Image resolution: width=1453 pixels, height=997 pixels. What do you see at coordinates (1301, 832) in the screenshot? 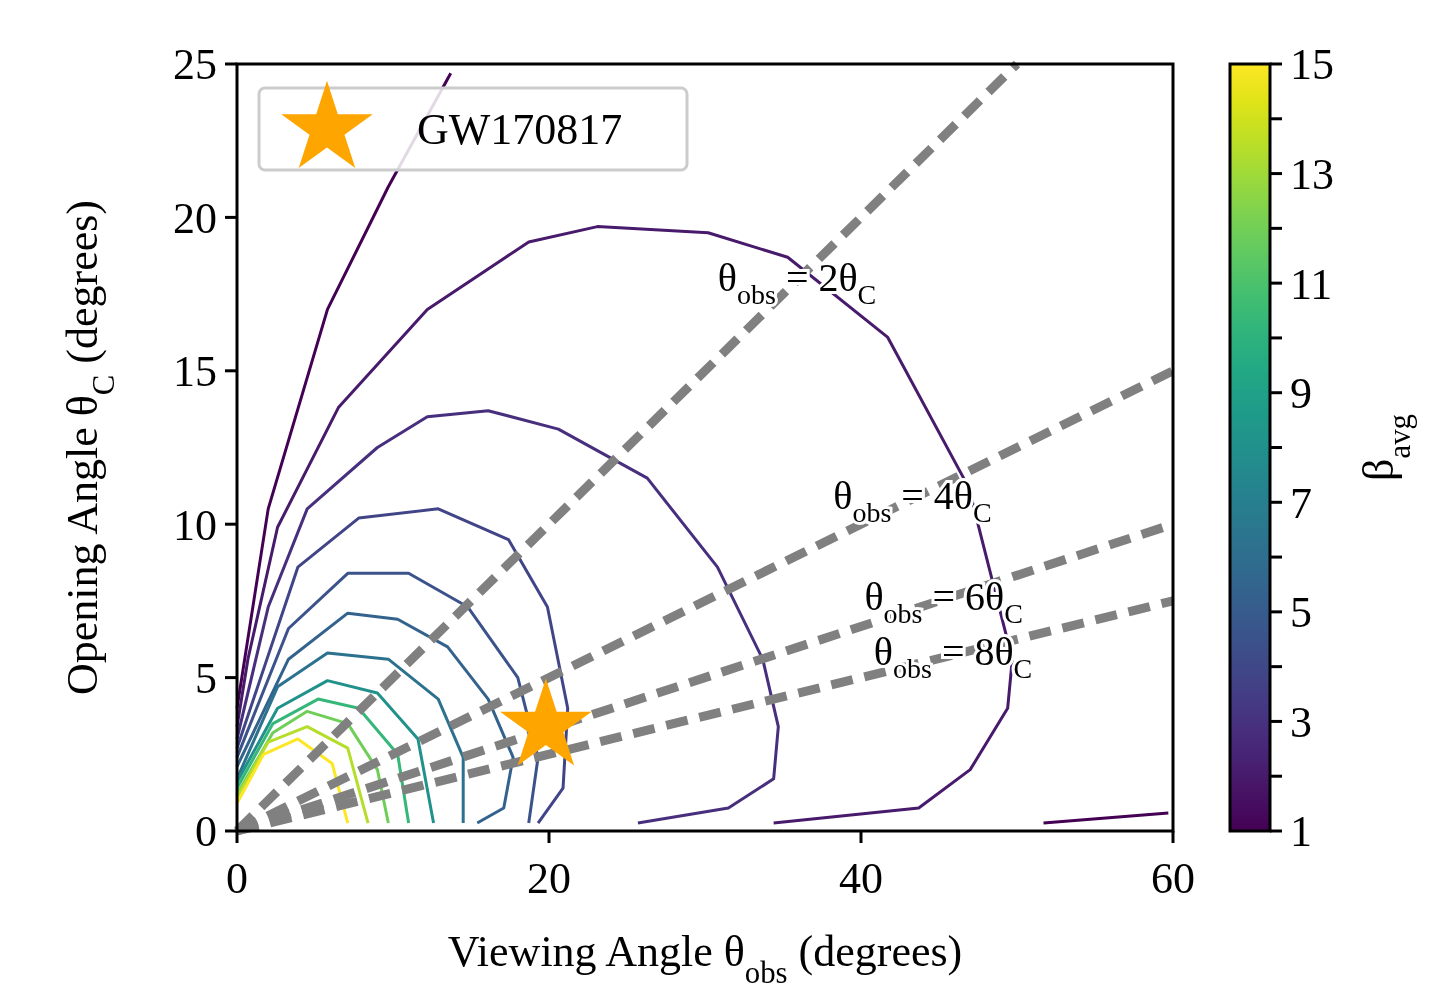
I see `color-bar-label: 1` at bounding box center [1301, 832].